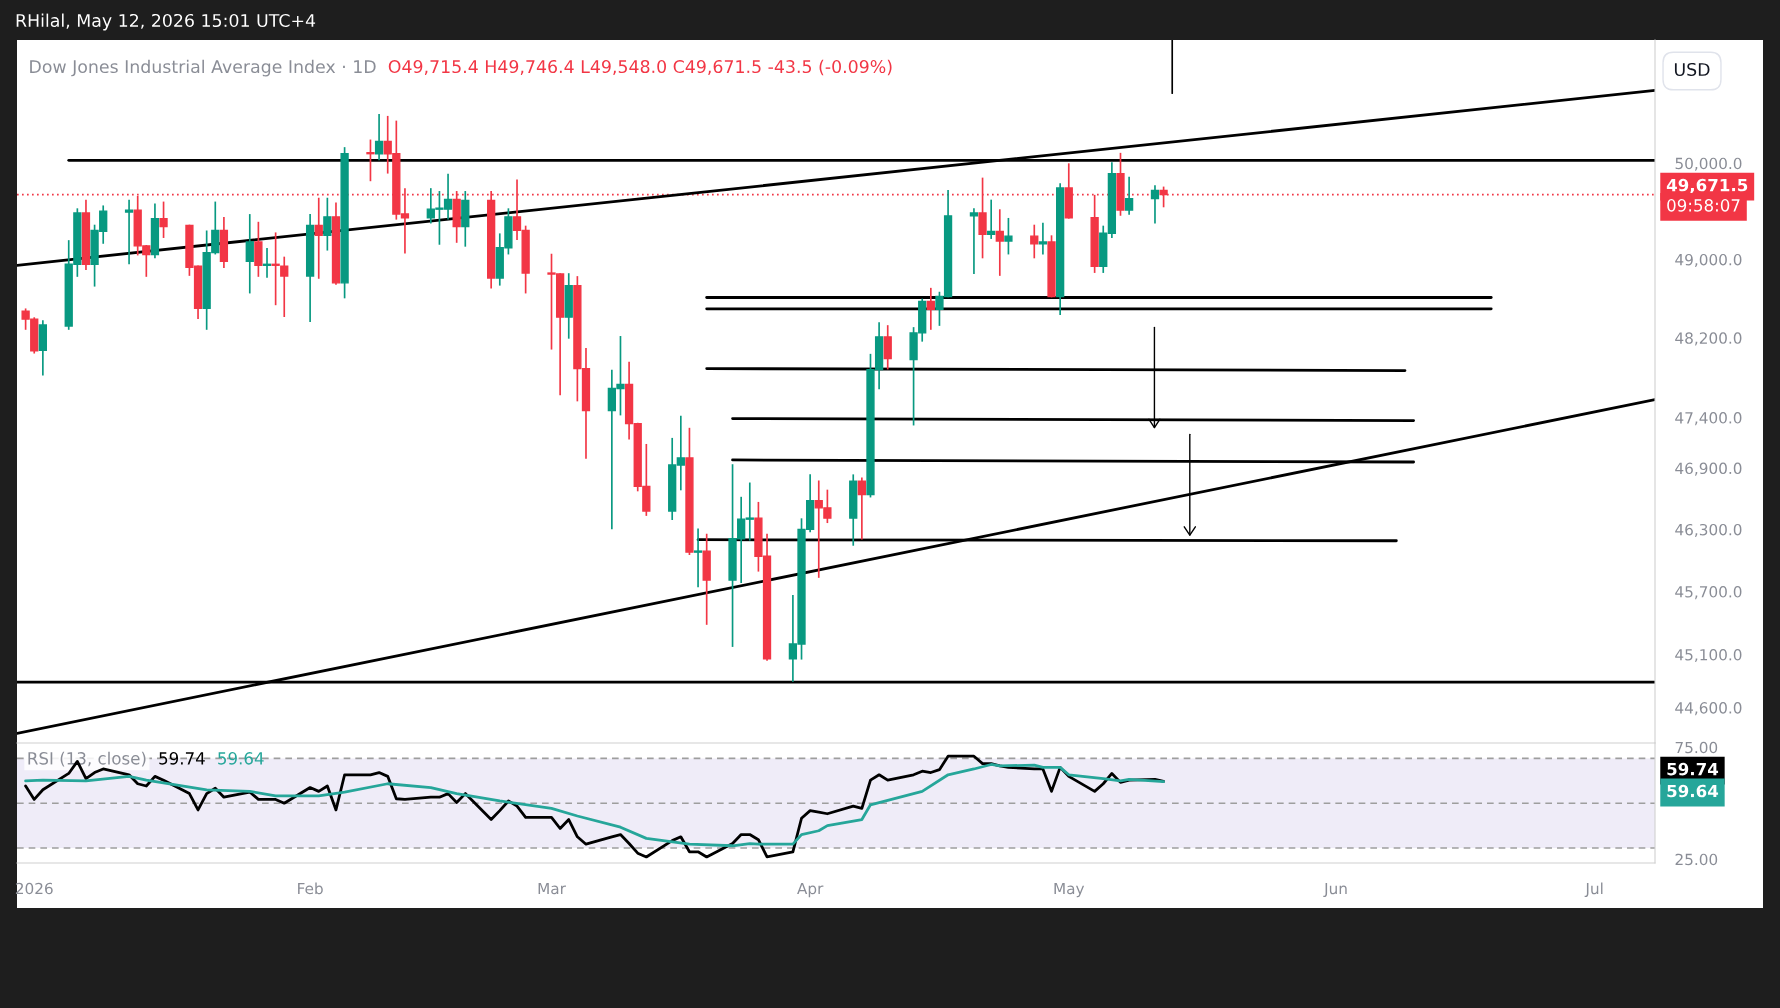 This screenshot has height=1008, width=1780. I want to click on y-tick-label: 75.00, so click(1696, 747).